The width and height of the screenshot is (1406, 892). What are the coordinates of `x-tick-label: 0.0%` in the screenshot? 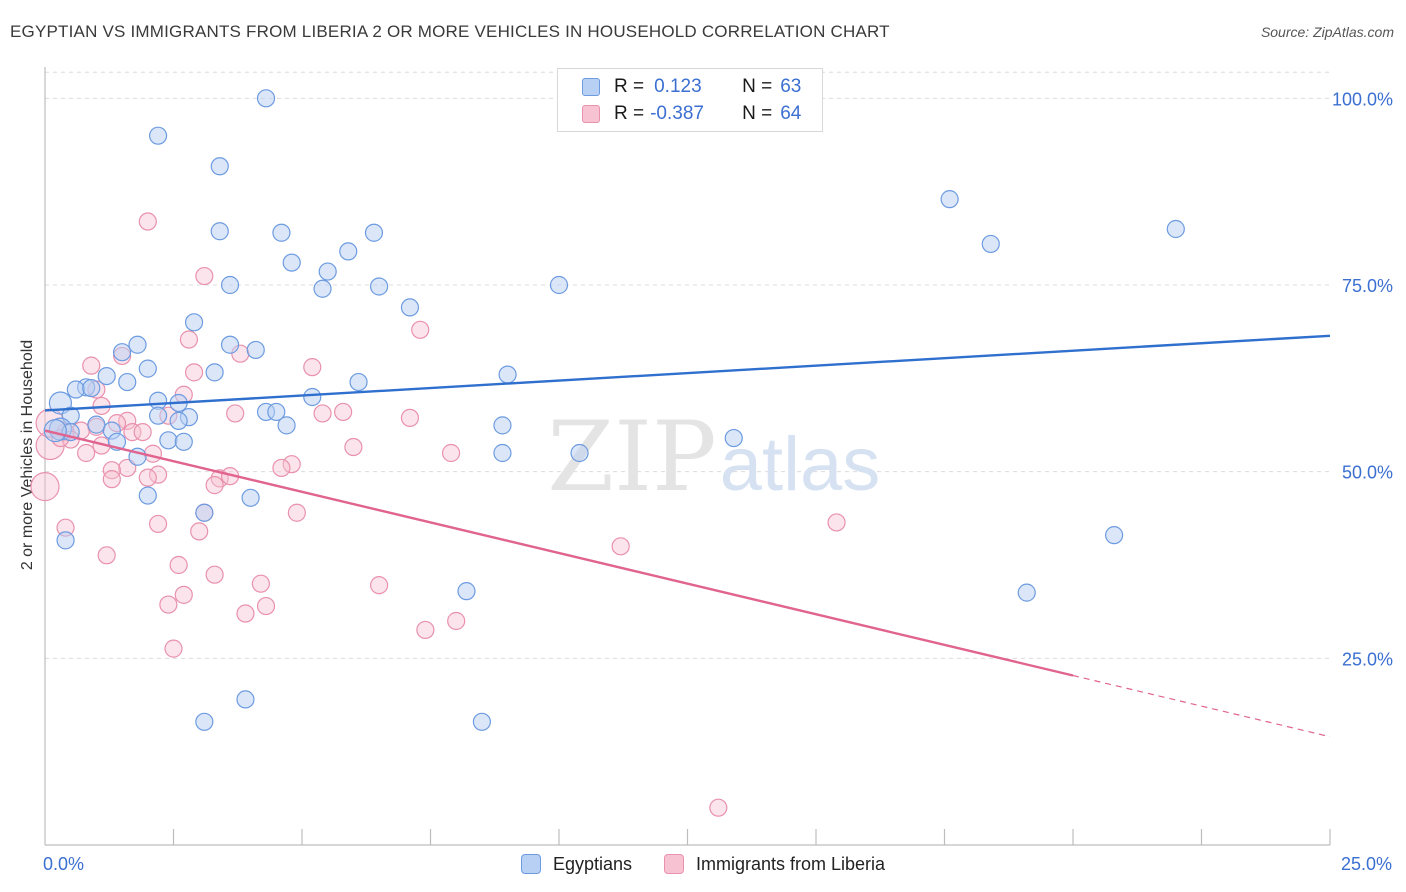 It's located at (63, 864).